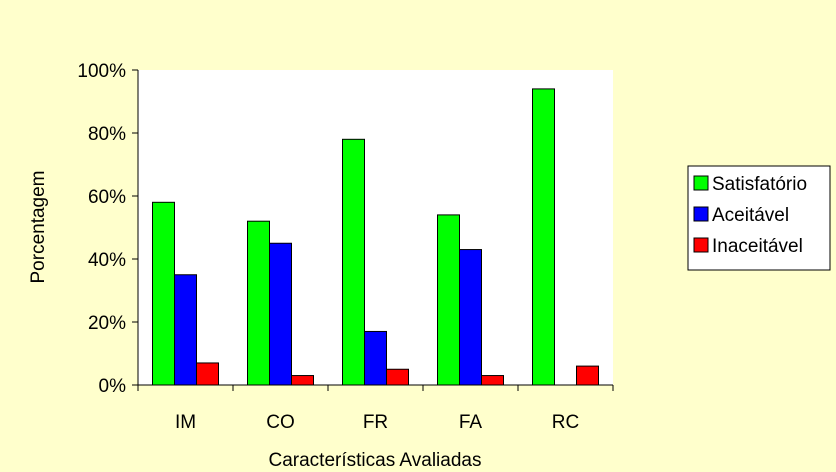 This screenshot has width=836, height=472. I want to click on y-tick-label: 40%, so click(107, 260).